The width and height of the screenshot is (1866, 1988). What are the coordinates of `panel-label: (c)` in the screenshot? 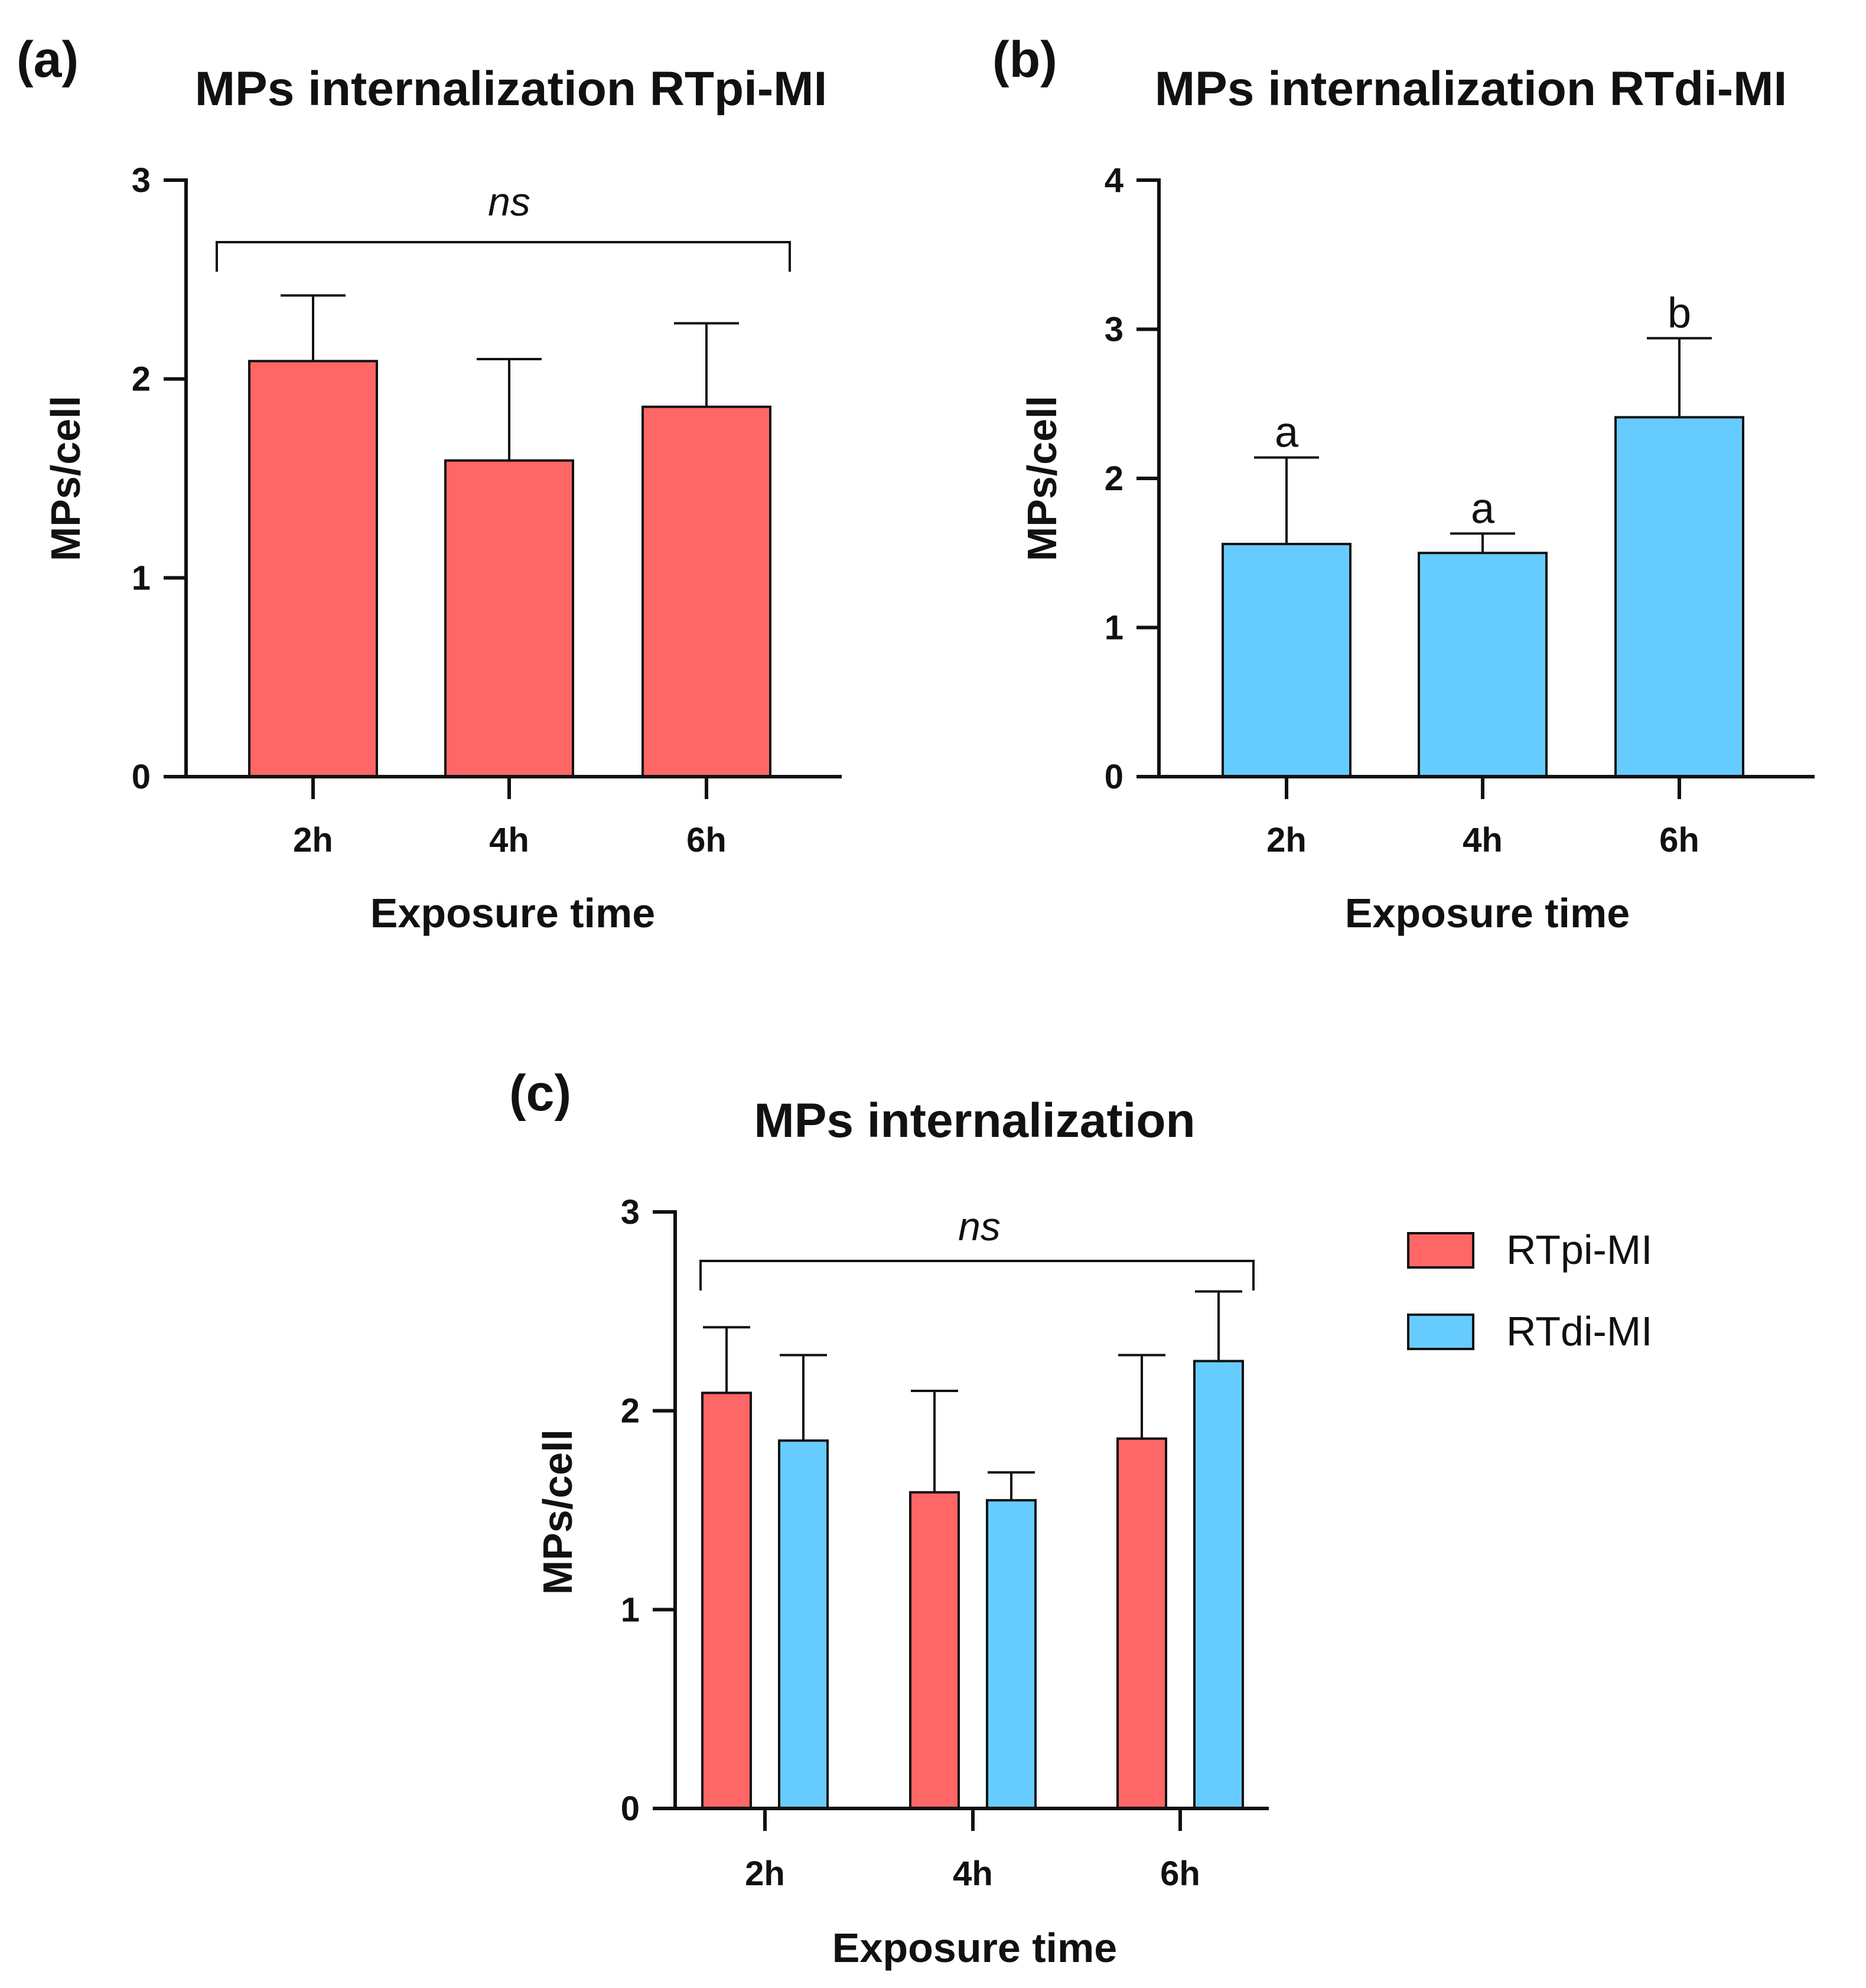 It's located at (540, 1093).